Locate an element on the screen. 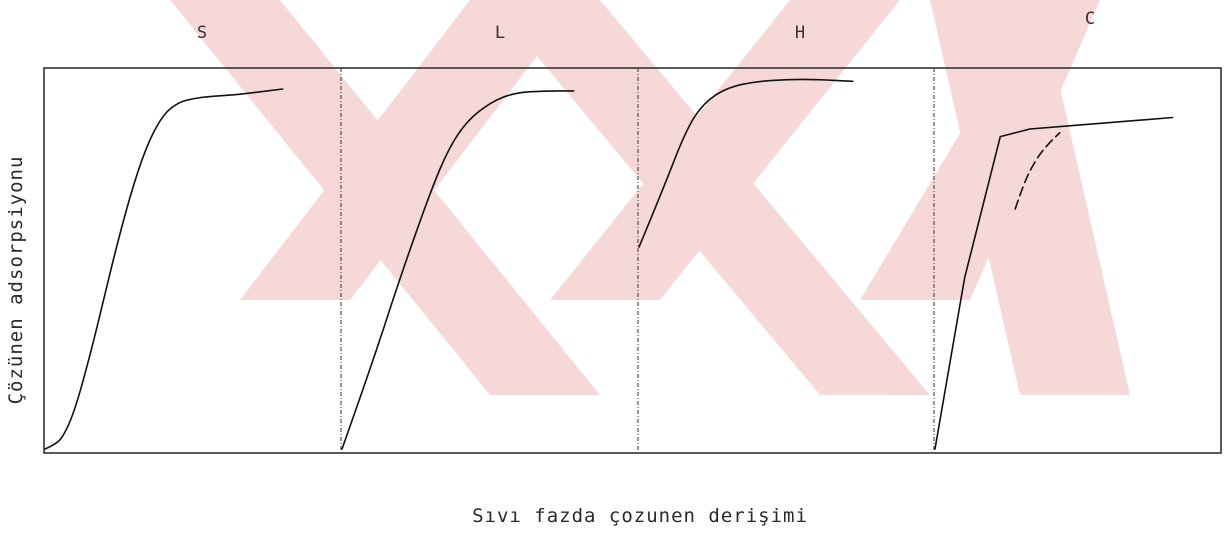 The height and width of the screenshot is (555, 1232). panel-label-h: H is located at coordinates (800, 33).